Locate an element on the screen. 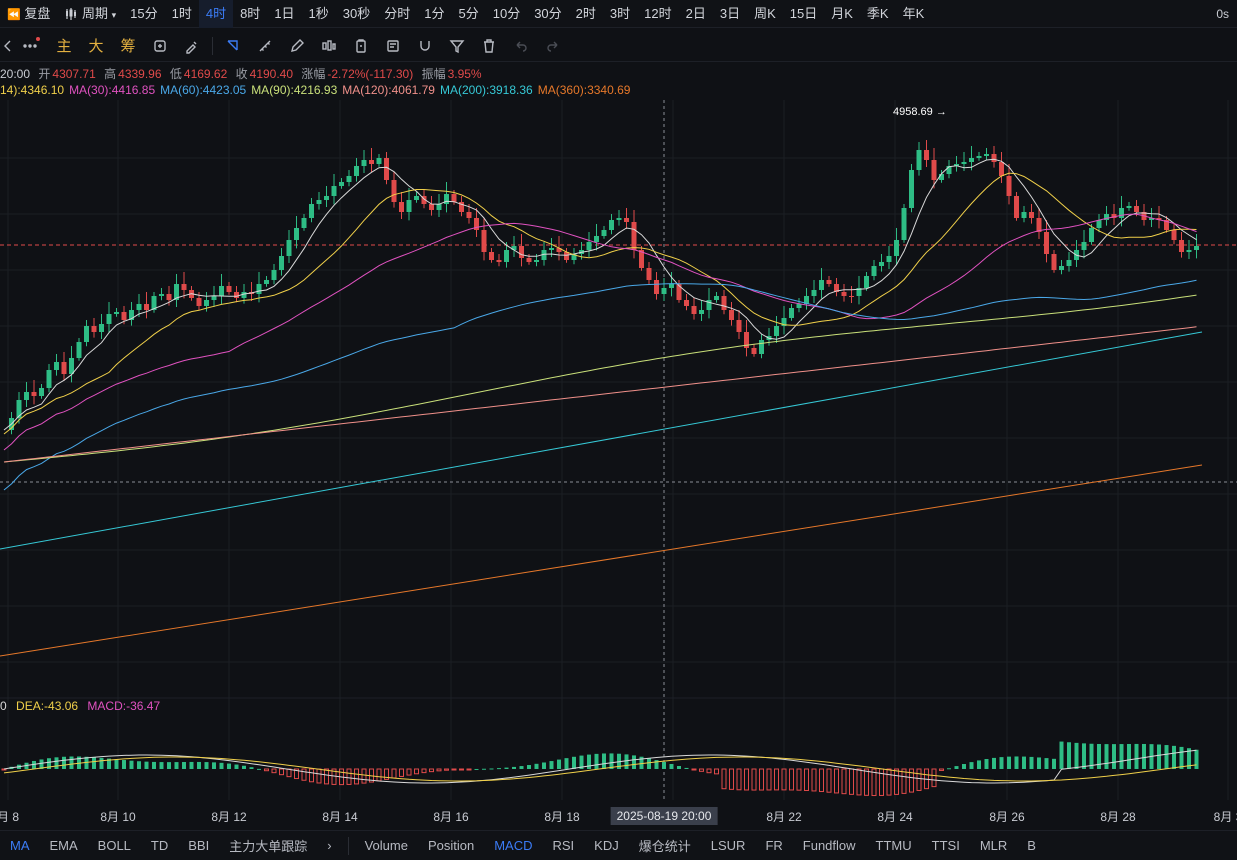 The image size is (1237, 860). chips-toggle: 筹 is located at coordinates (128, 46).